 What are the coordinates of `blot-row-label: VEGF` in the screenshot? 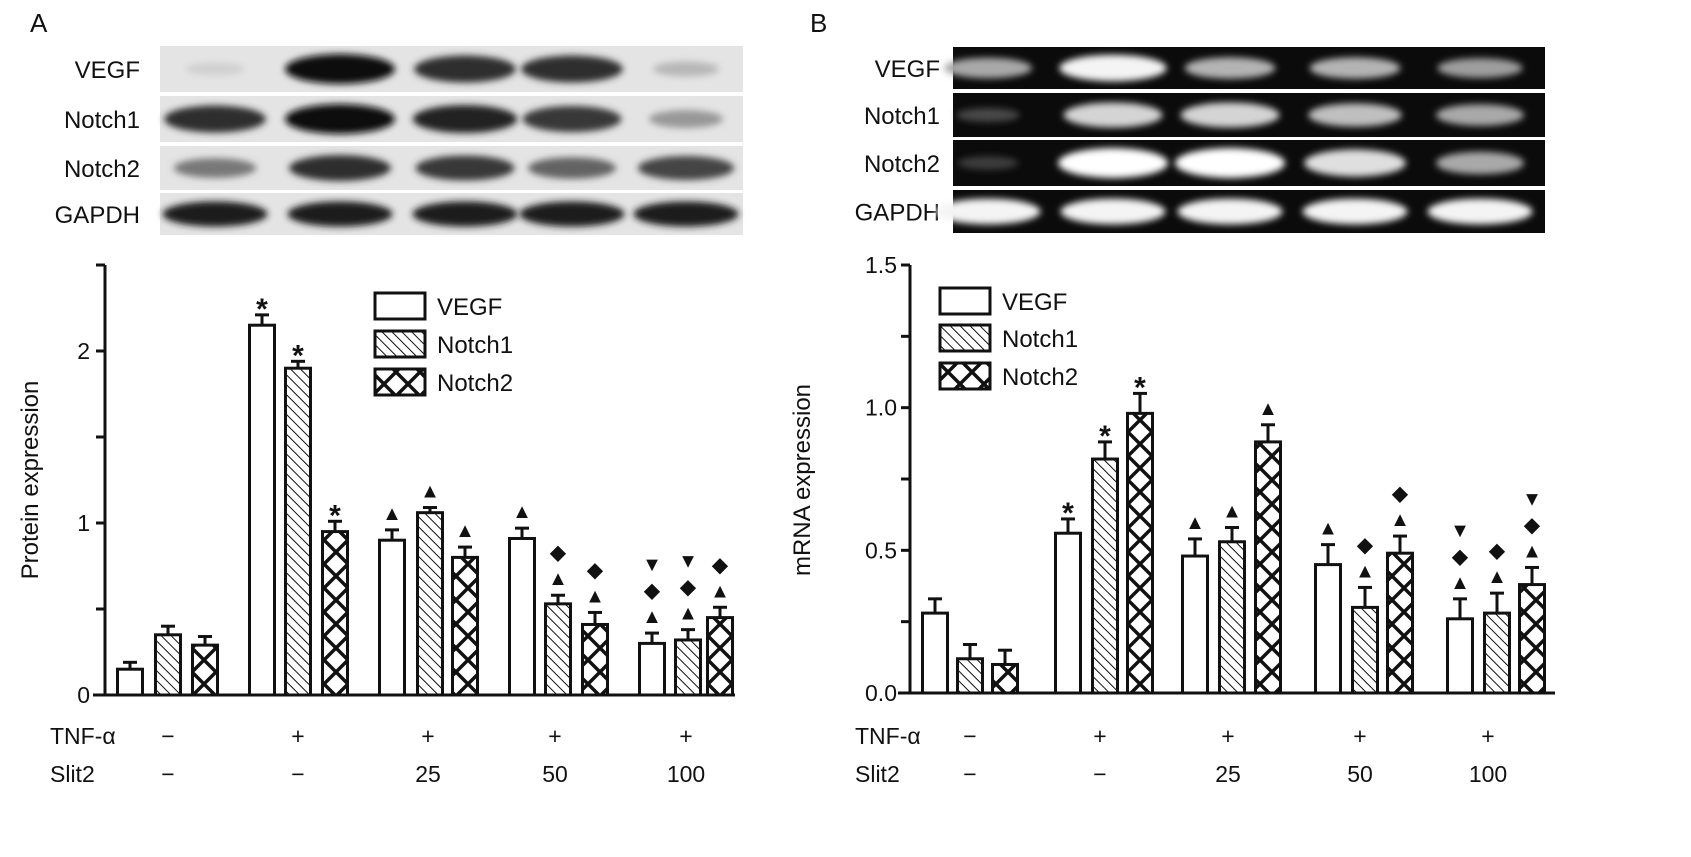 It's located at (107, 70).